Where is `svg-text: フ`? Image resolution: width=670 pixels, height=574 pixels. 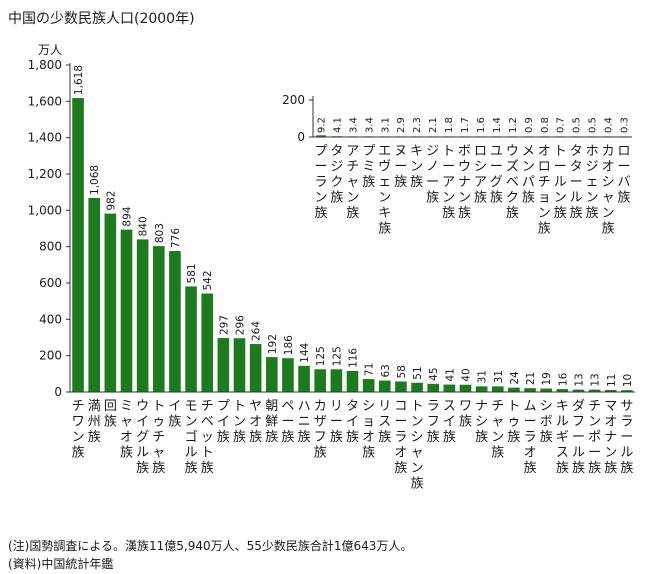
svg-text: フ is located at coordinates (320, 437).